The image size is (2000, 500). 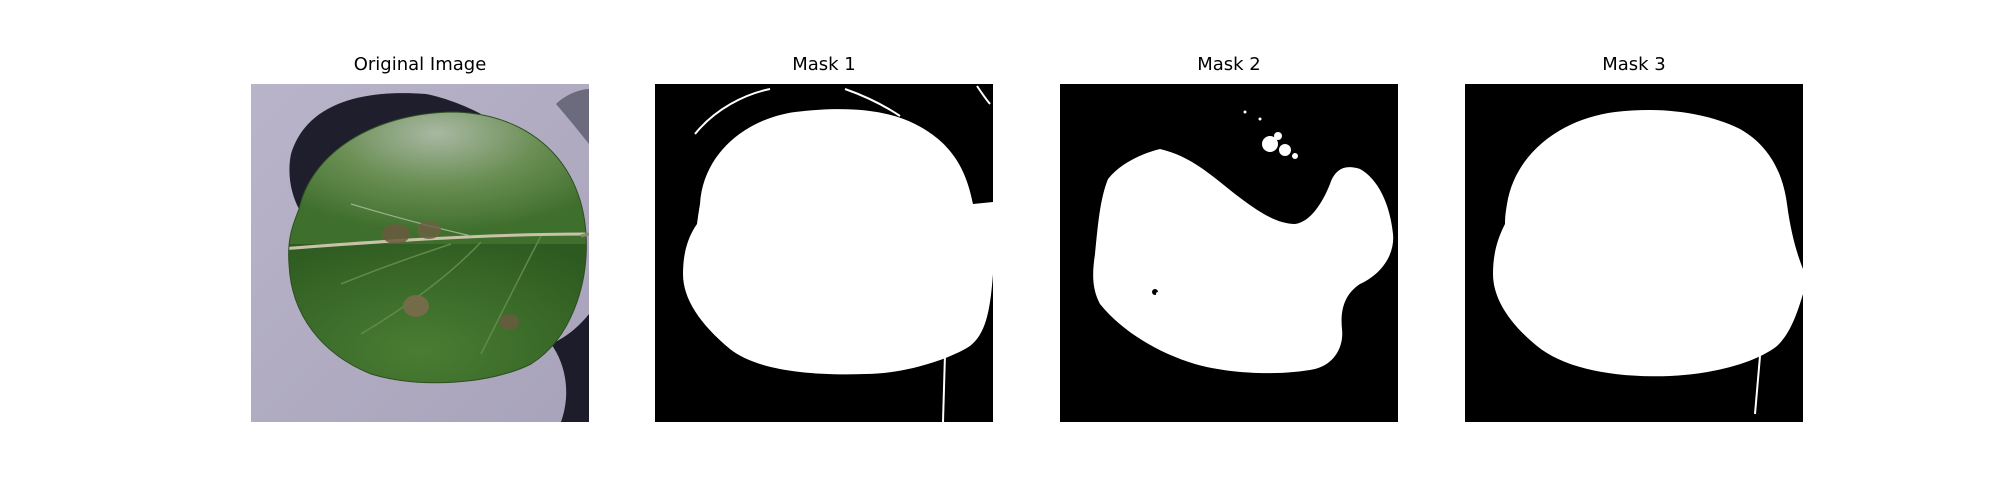 I want to click on mask-1-image, so click(x=824, y=253).